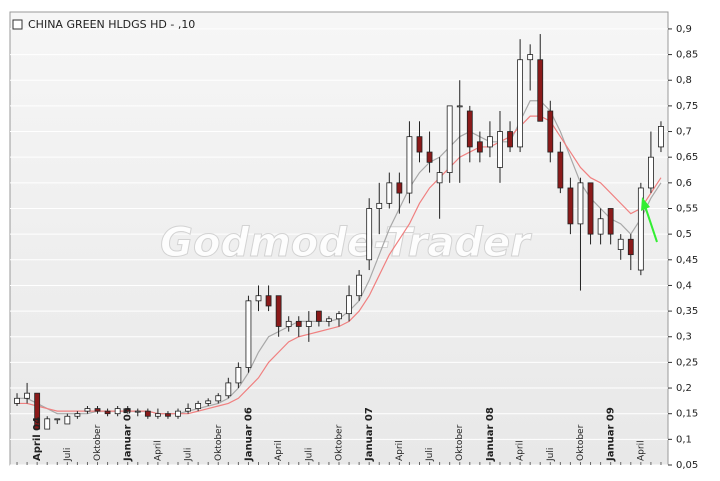 This screenshot has width=720, height=481. What do you see at coordinates (248, 434) in the screenshot?
I see `x-tick-label: Januar 06` at bounding box center [248, 434].